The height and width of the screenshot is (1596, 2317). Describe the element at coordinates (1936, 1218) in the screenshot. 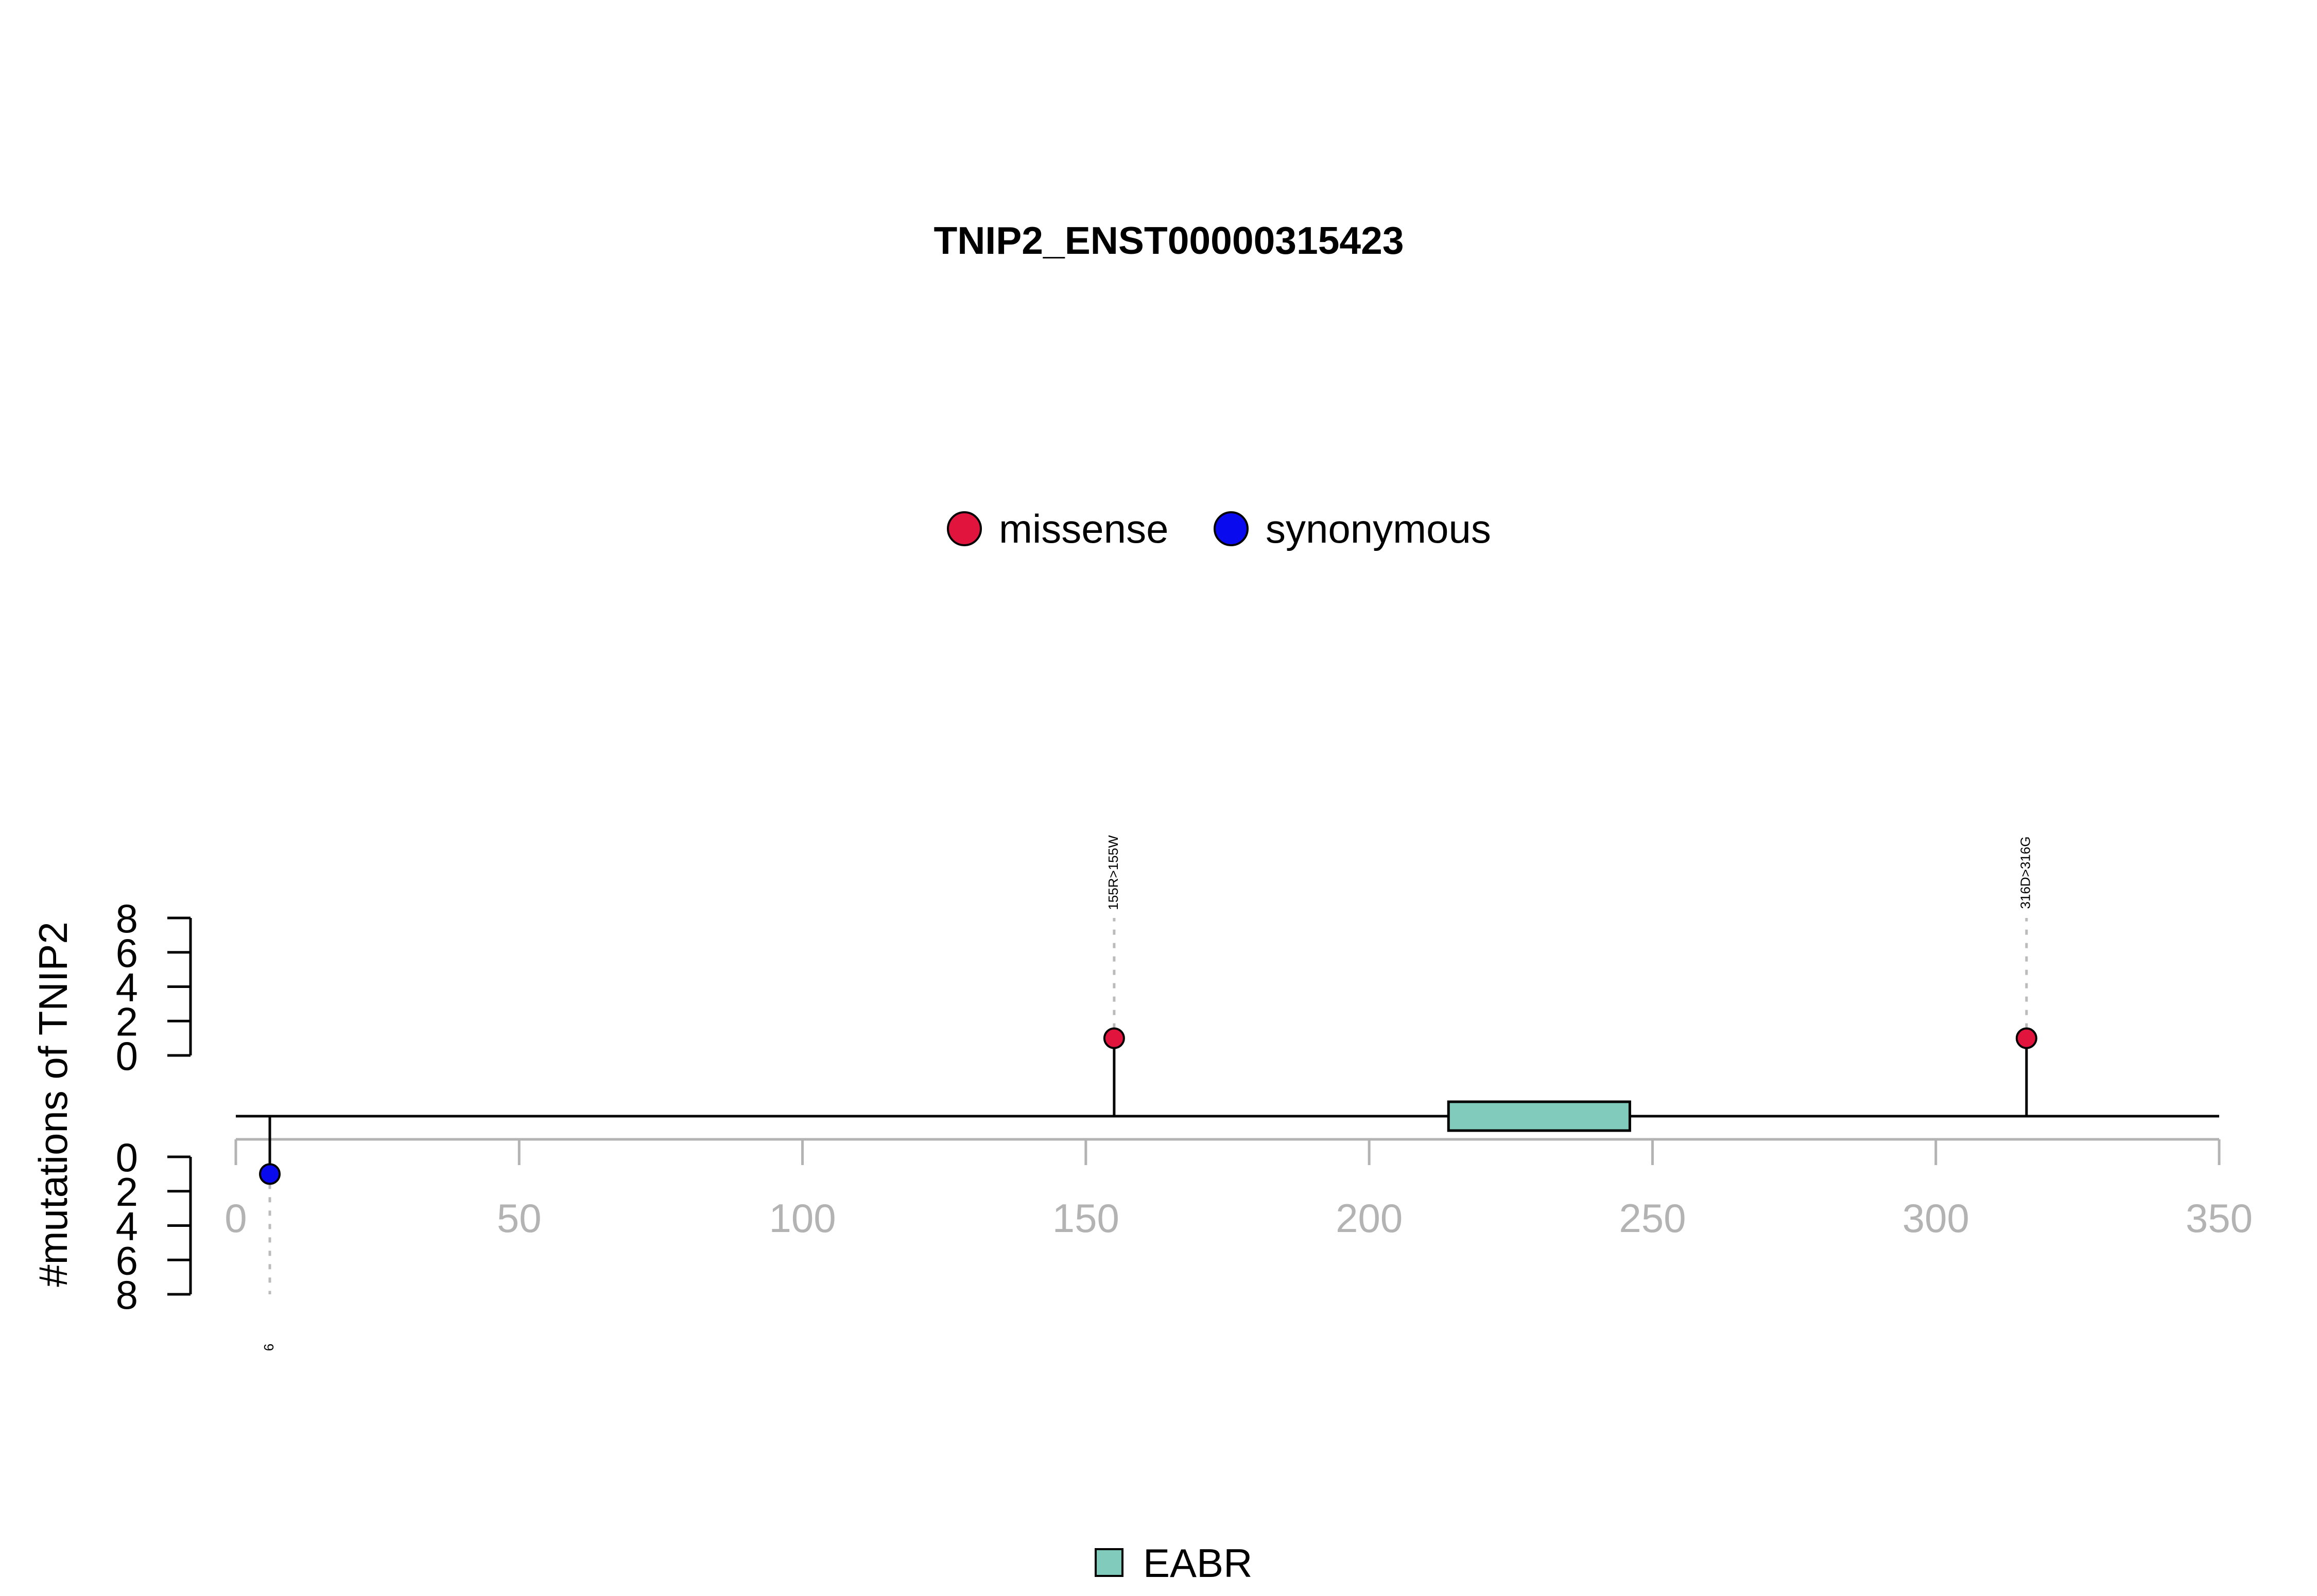

I see `x-tick-label: 300` at that location.